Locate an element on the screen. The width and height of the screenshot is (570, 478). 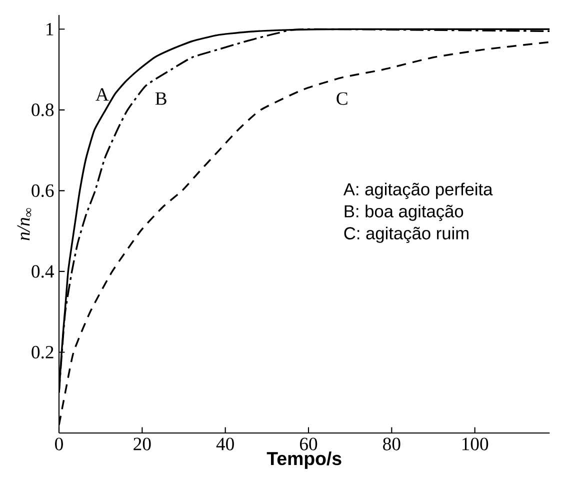
series-label: A is located at coordinates (102, 94).